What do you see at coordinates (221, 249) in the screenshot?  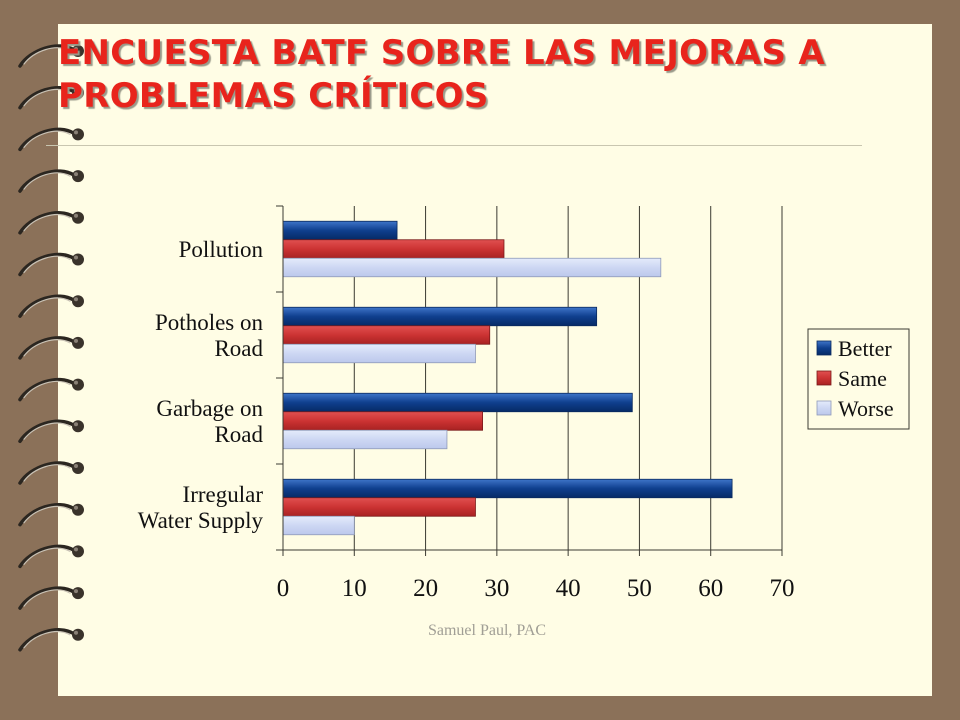 I see `category-label: Pollution` at bounding box center [221, 249].